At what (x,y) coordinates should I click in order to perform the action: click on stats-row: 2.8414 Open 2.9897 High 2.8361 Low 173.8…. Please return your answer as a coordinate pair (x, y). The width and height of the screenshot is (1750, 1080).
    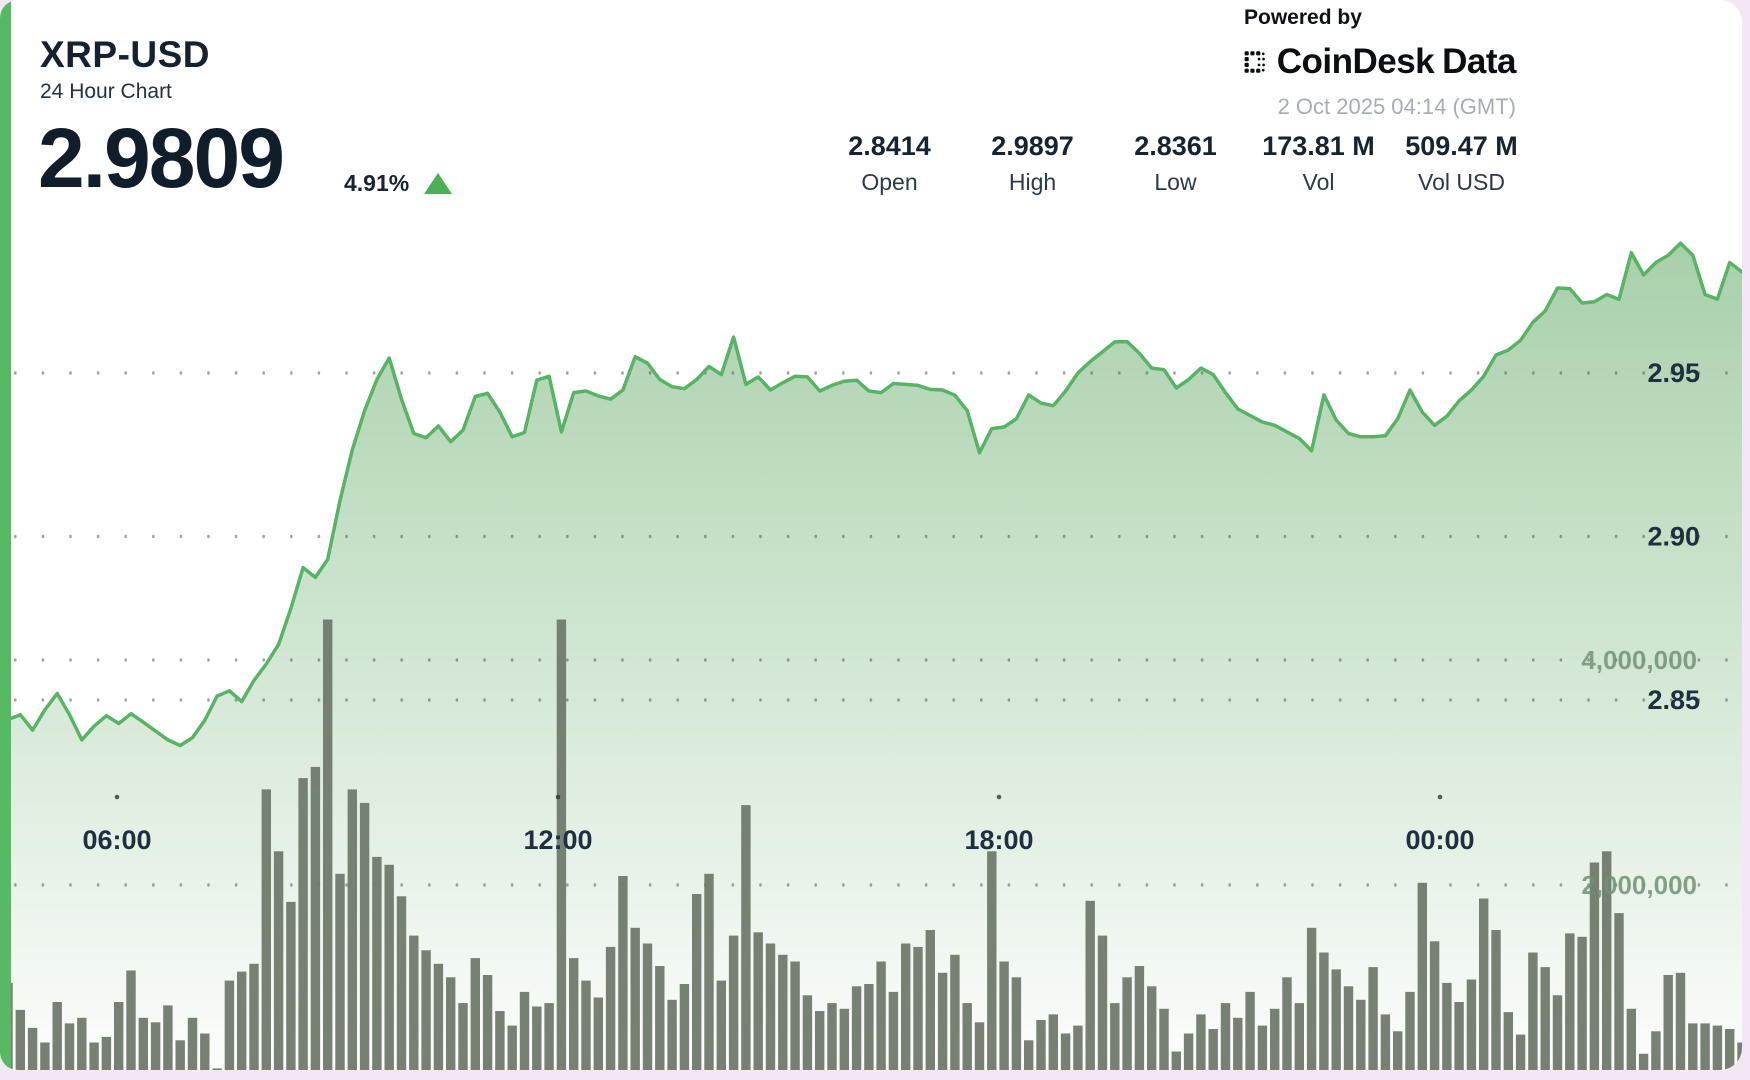
    Looking at the image, I should click on (1175, 163).